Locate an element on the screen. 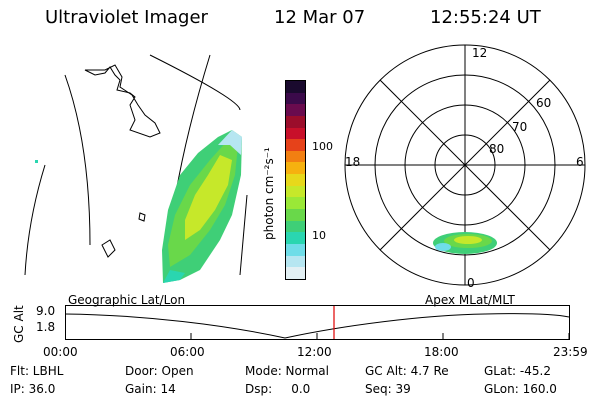  altitude-curve is located at coordinates (317, 326).